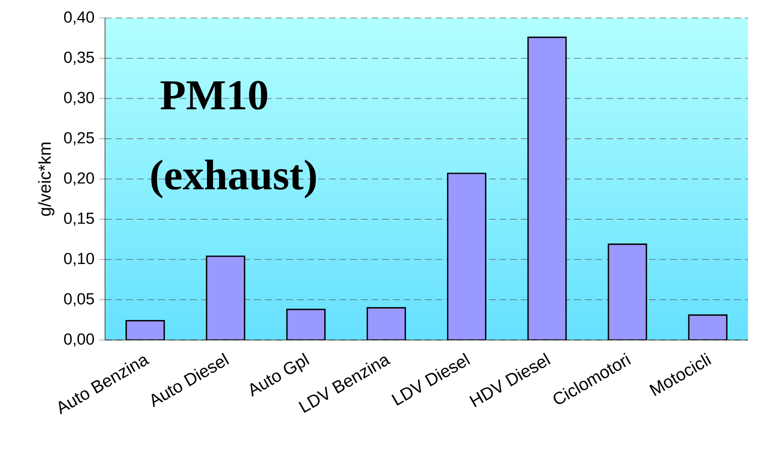  What do you see at coordinates (79, 139) in the screenshot?
I see `y-tick-label: 0,25` at bounding box center [79, 139].